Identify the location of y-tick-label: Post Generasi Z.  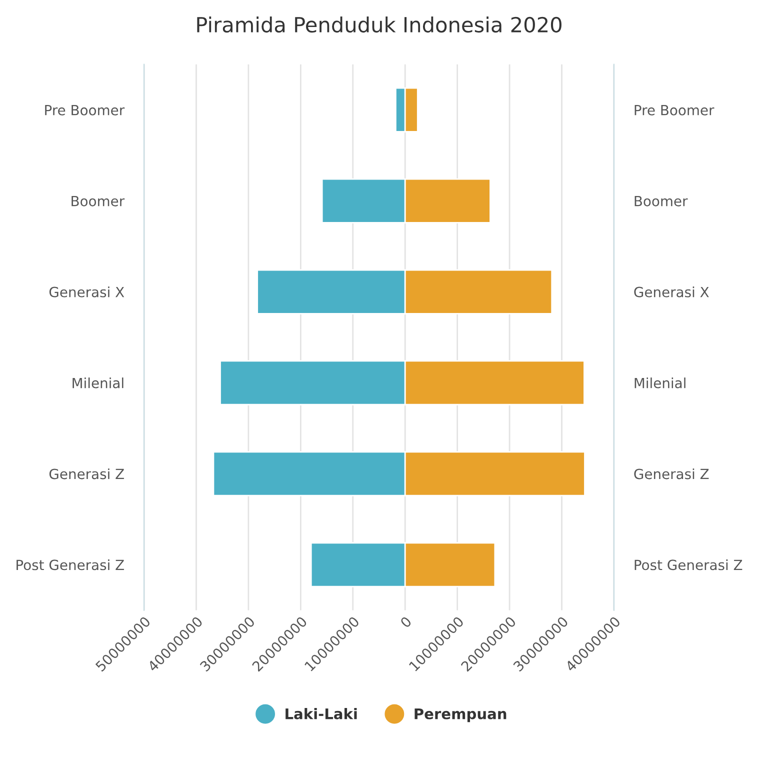
(70, 564).